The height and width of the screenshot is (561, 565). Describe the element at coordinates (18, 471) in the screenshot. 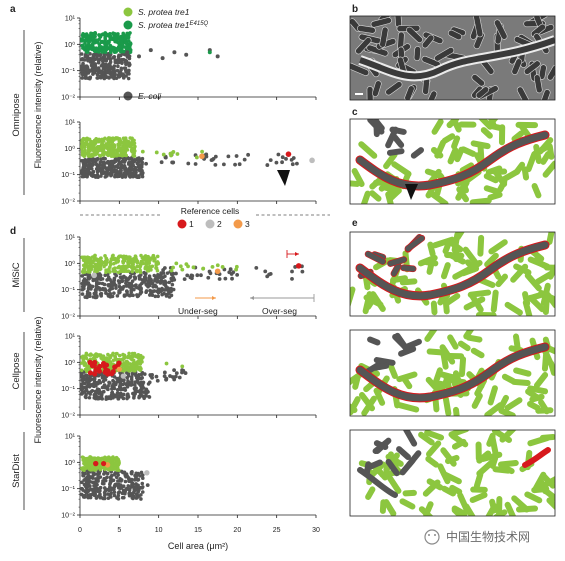

I see `stardist-label-group: StarDist` at that location.